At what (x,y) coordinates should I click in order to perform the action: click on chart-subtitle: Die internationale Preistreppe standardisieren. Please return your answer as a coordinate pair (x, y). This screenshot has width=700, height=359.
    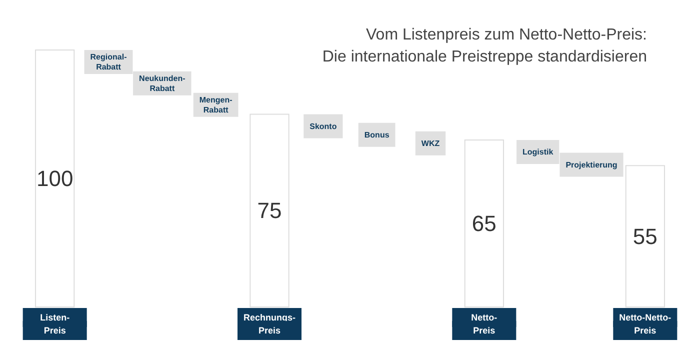
    Looking at the image, I should click on (485, 57).